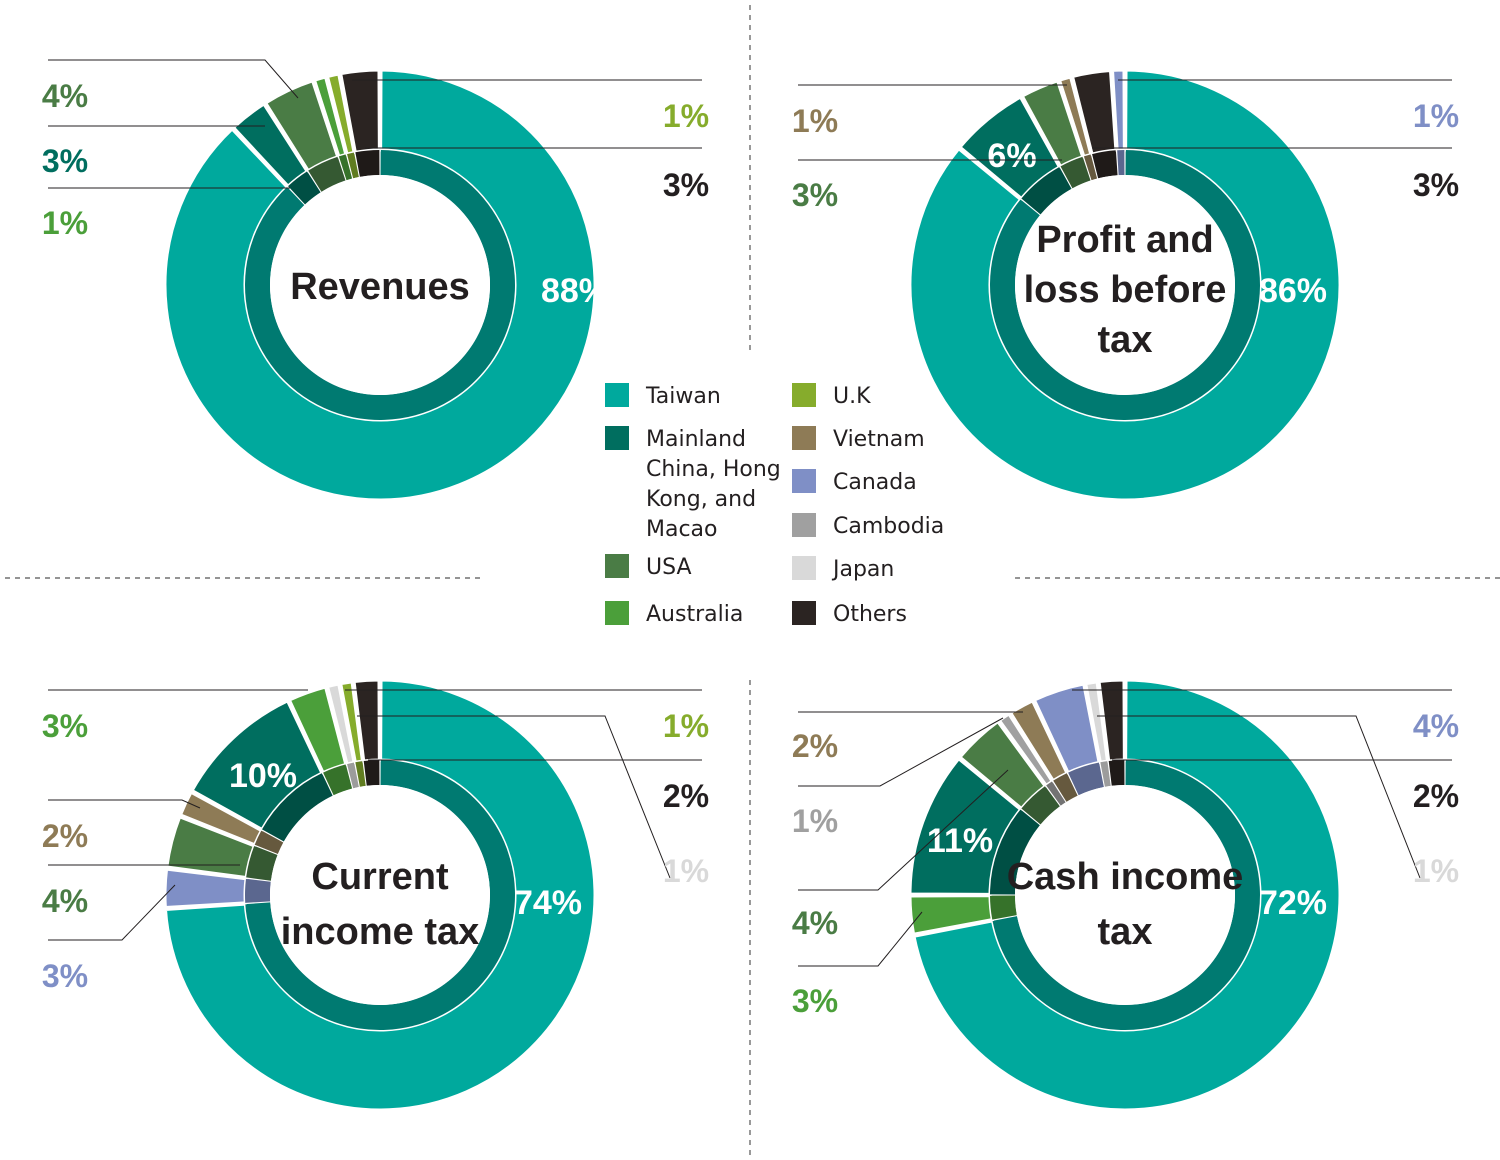 Image resolution: width=1500 pixels, height=1160 pixels. What do you see at coordinates (65, 976) in the screenshot?
I see `data-label-canada: 3%` at bounding box center [65, 976].